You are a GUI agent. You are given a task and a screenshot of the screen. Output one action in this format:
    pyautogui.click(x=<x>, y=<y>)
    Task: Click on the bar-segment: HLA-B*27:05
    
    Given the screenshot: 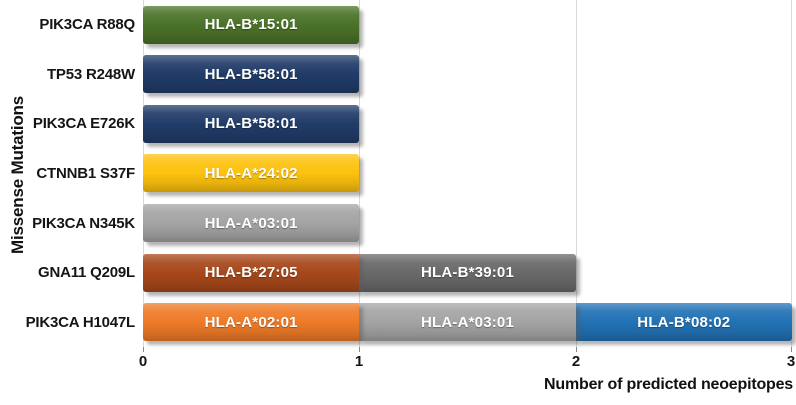 What is the action you would take?
    pyautogui.click(x=251, y=272)
    